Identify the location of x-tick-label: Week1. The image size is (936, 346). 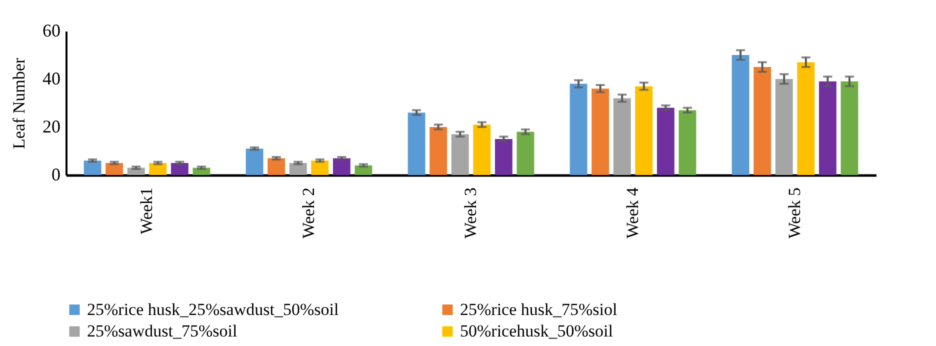
(146, 211).